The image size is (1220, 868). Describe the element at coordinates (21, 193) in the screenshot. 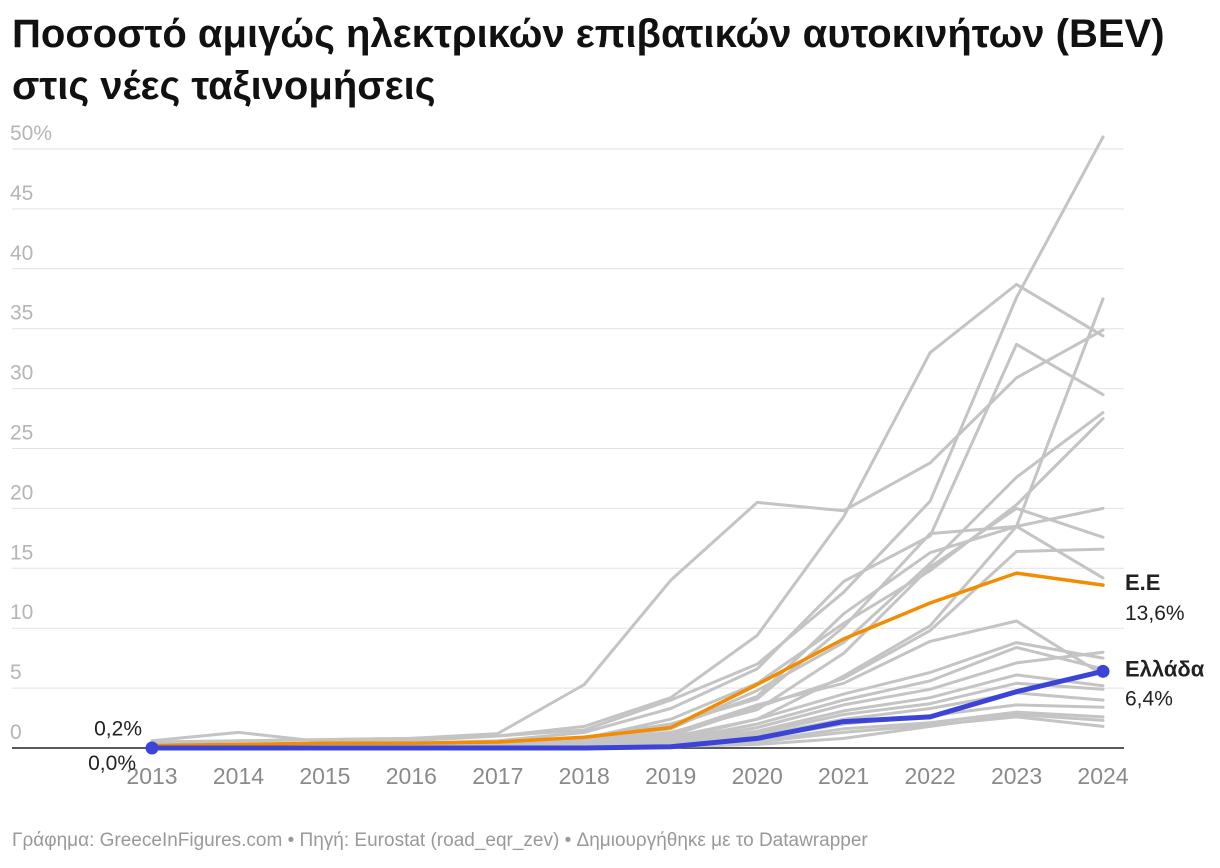

I see `y-tick-label: 45` at that location.